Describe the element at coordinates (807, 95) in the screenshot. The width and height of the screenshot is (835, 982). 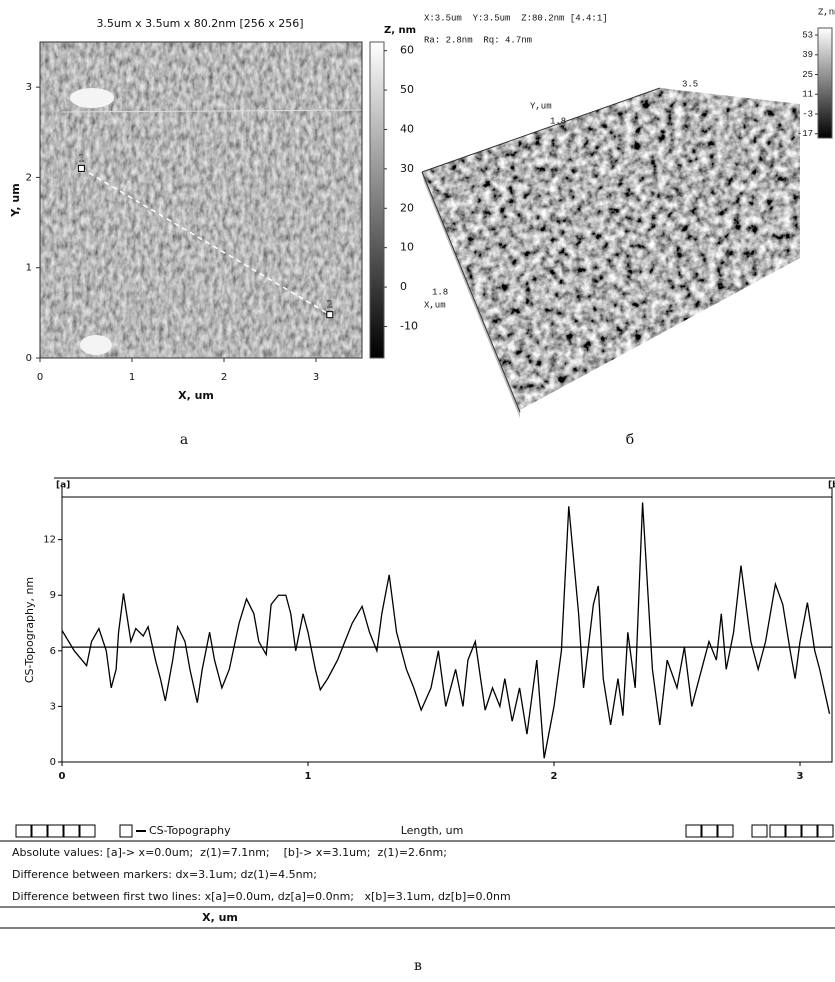
I see `colorbar-tick-label: 11` at that location.